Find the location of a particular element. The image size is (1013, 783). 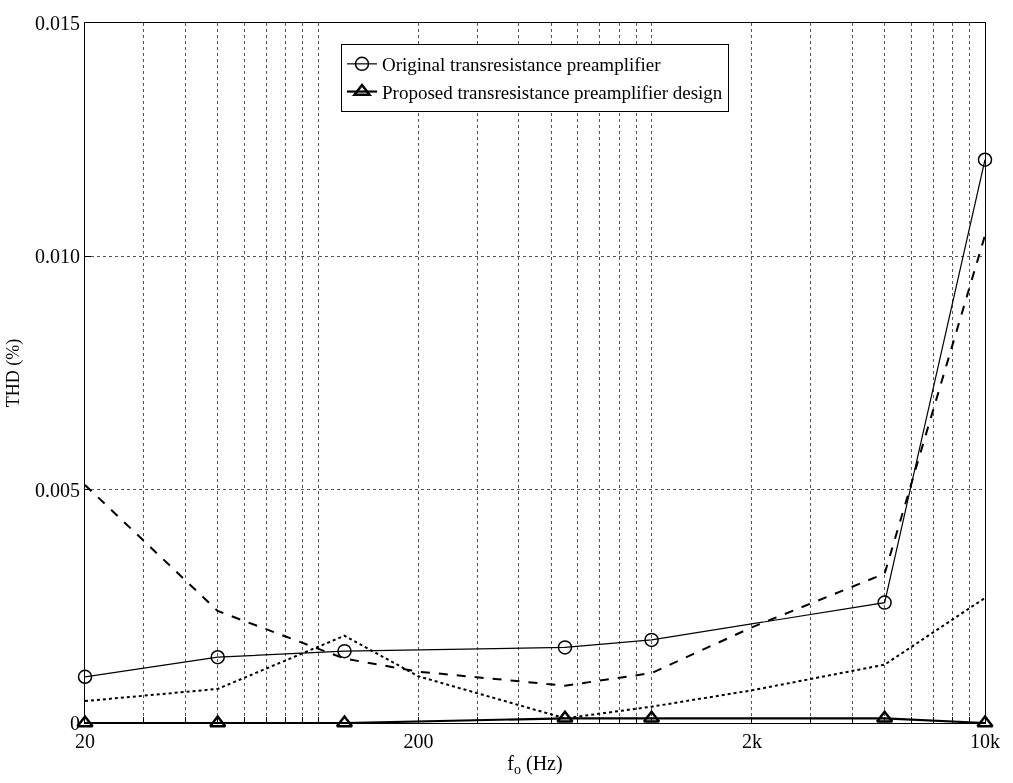

legend-label: Original transresistance preamplifier is located at coordinates (522, 65).